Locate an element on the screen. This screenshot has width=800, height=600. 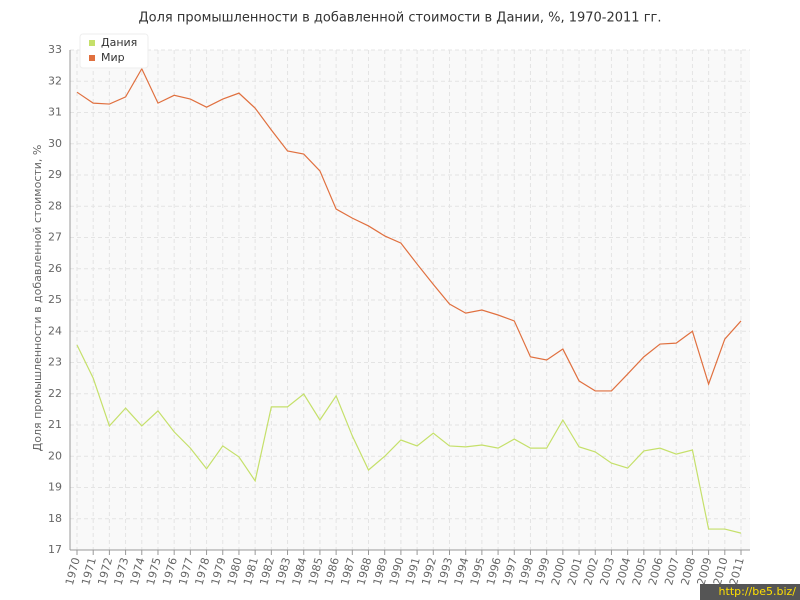
y-tick-label: 32 is located at coordinates (55, 80).